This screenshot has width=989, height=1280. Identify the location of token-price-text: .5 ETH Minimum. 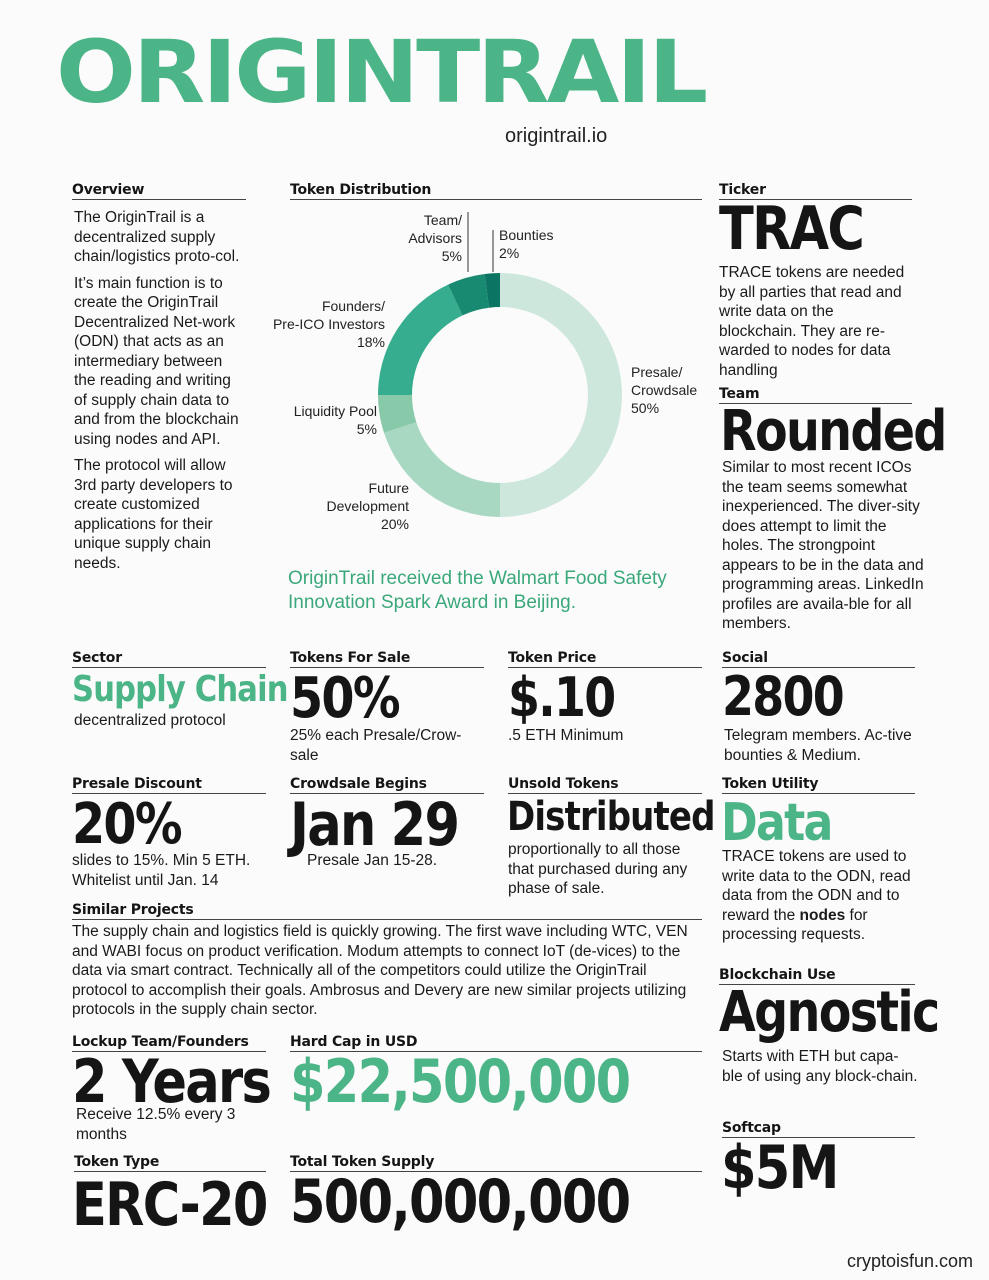
(566, 735).